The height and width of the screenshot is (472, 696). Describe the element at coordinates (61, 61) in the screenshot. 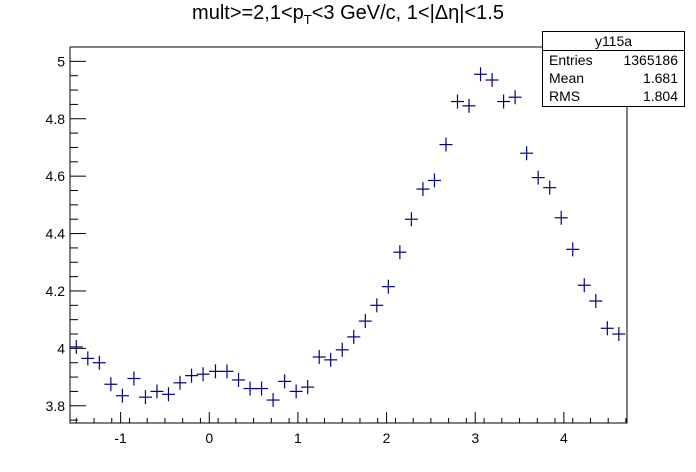

I see `y-tick-label: 5` at that location.